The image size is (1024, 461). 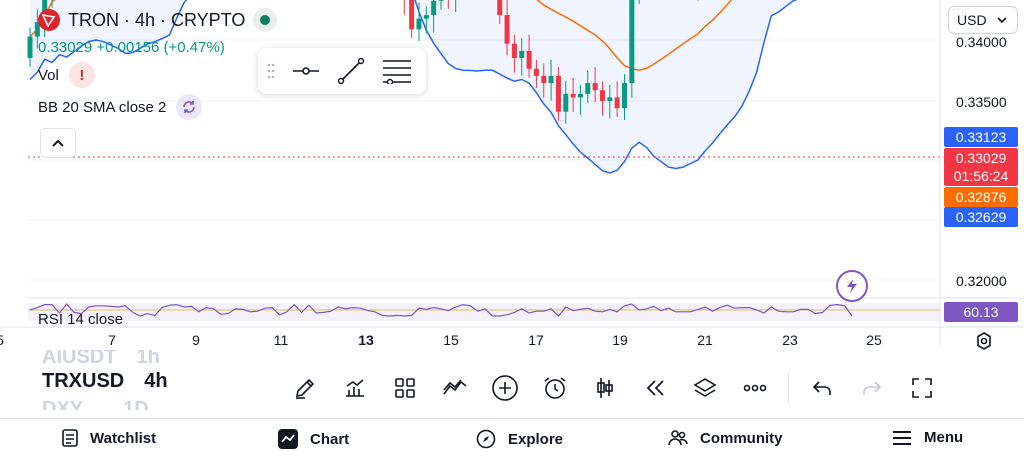 What do you see at coordinates (156, 381) in the screenshot?
I see `current-interval: 4h` at bounding box center [156, 381].